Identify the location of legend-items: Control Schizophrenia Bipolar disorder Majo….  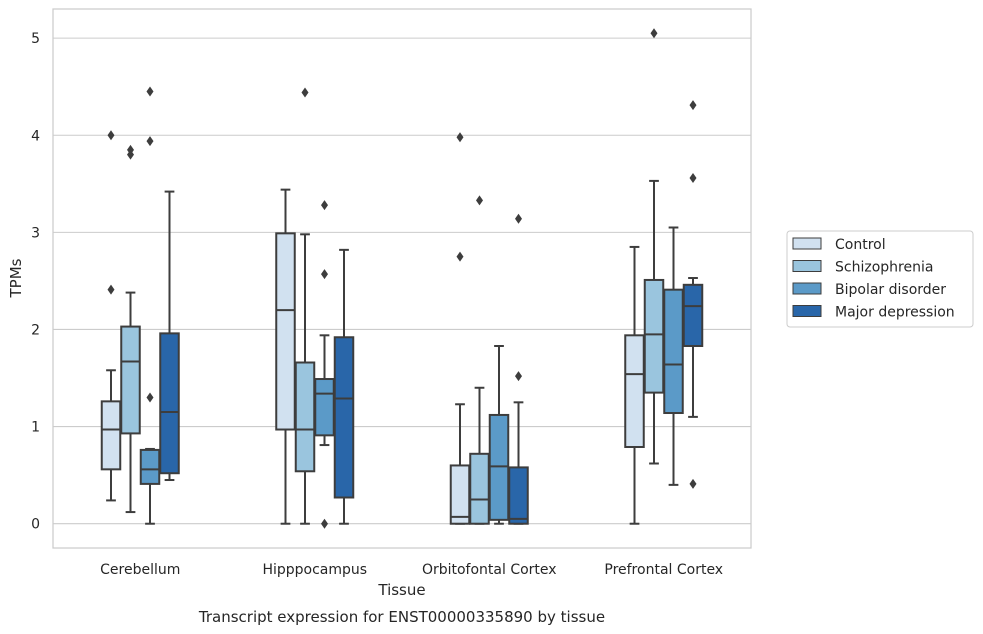
(873, 279).